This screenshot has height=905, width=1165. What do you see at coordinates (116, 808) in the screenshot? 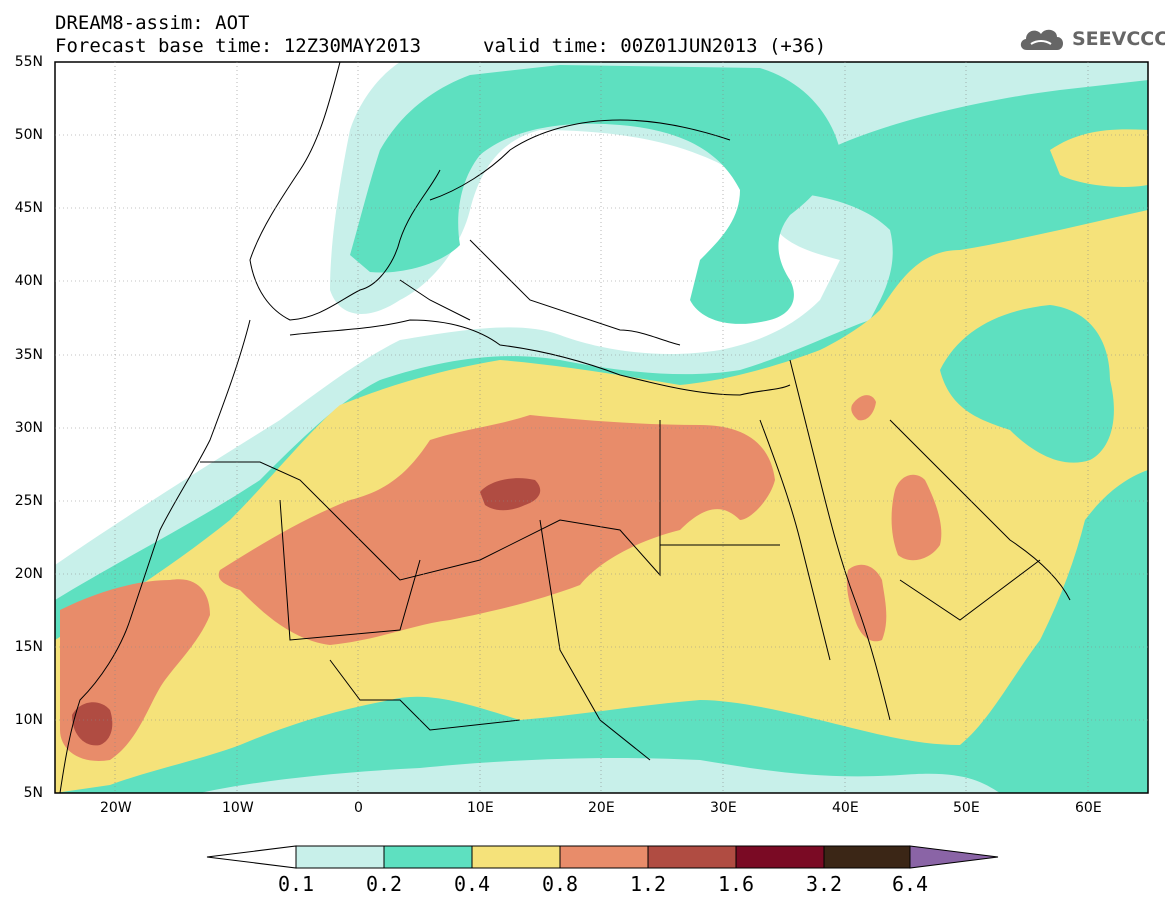
I see `lon-label-20w: 20W` at bounding box center [116, 808].